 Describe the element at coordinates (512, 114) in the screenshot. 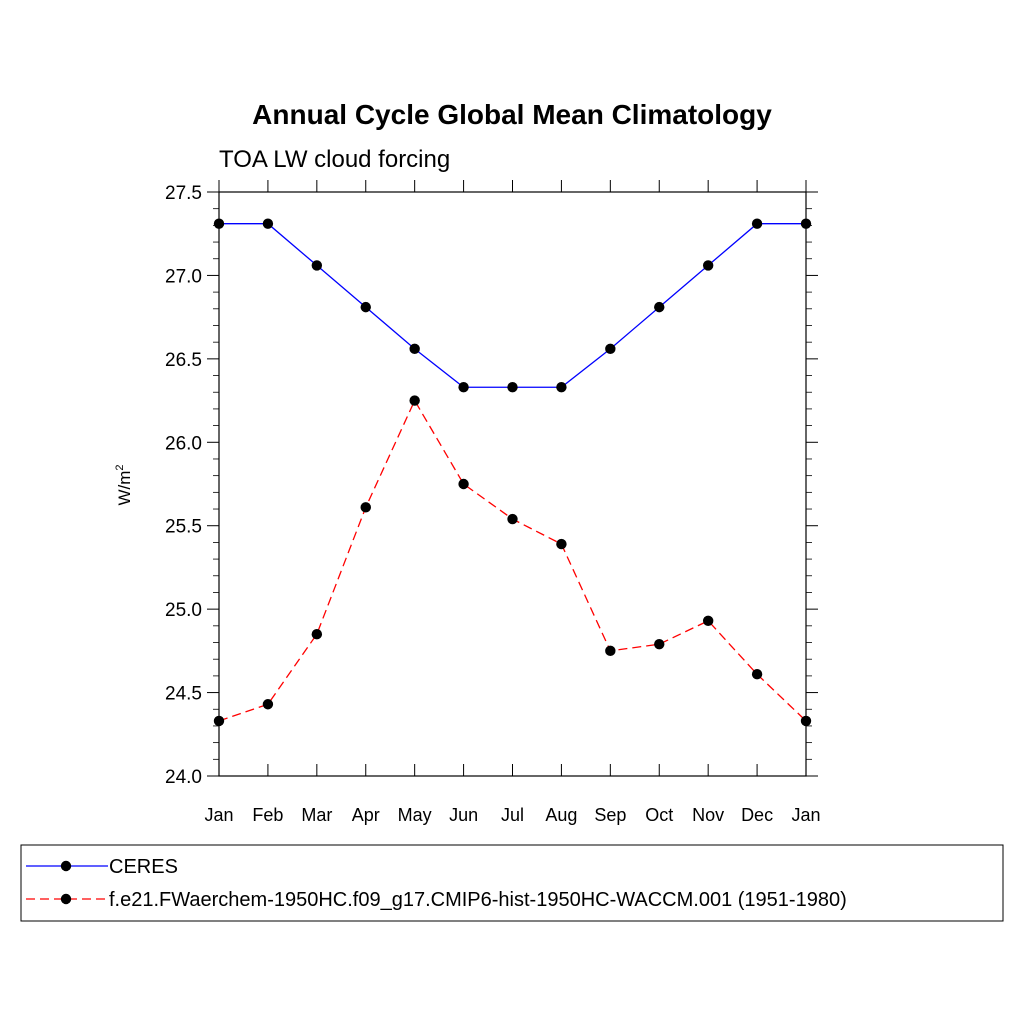

I see `chart-title: Annual Cycle Global Mean Climatology` at that location.